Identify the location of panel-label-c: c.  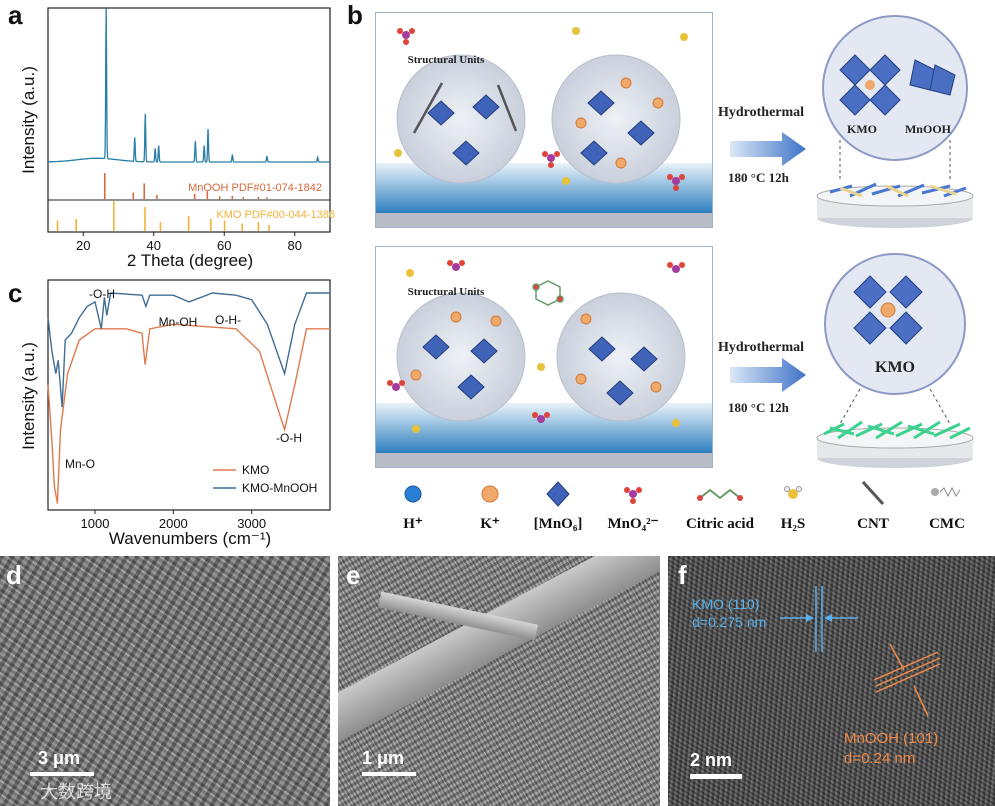
(15, 293).